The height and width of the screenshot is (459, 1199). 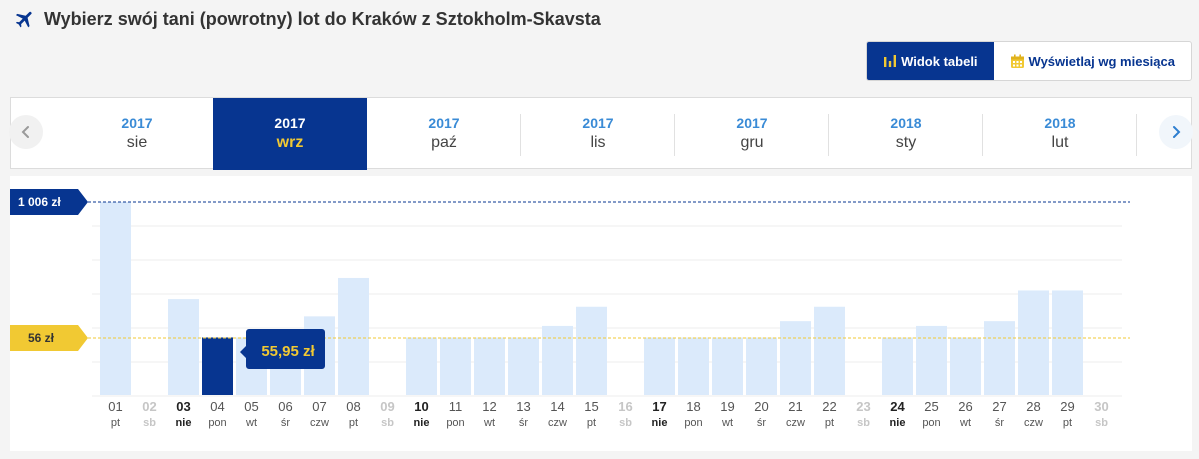 I want to click on day-number-25: 25, so click(x=931, y=406).